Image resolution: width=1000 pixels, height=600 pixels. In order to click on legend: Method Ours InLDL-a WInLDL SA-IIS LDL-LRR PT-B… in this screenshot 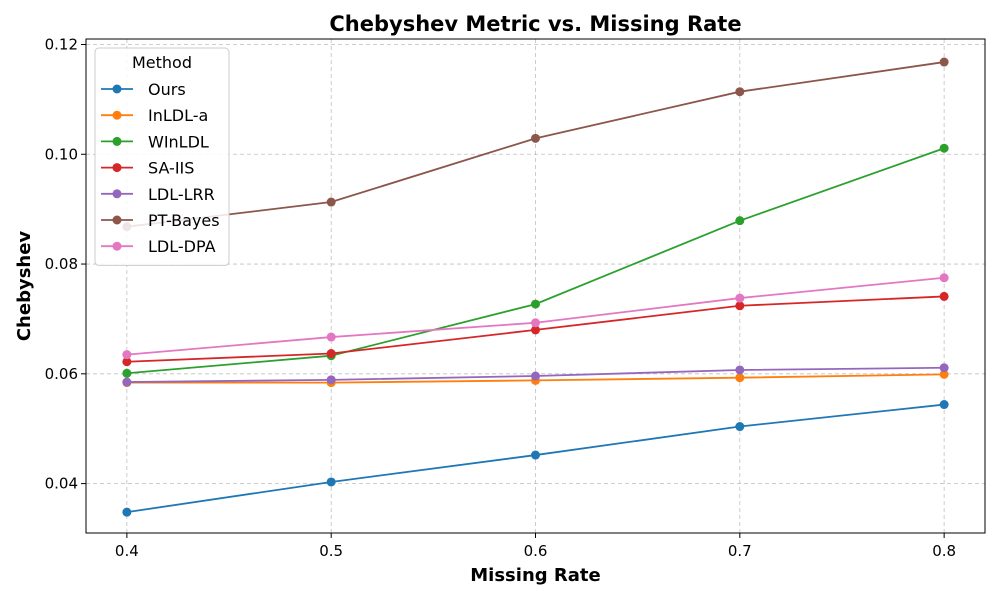, I will do `click(162, 156)`.